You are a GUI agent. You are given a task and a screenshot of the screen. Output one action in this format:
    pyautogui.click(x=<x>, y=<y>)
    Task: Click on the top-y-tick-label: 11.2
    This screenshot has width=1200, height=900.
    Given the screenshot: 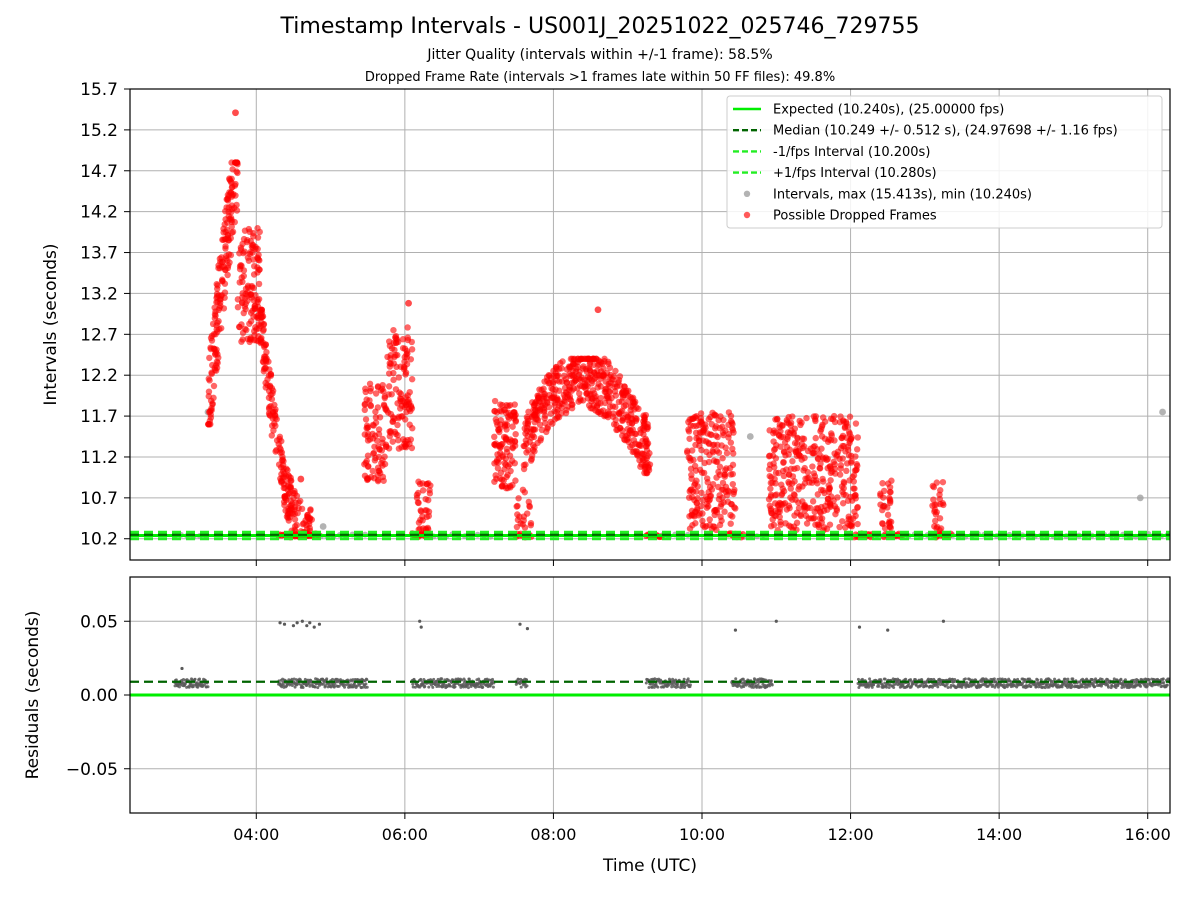 What is the action you would take?
    pyautogui.click(x=99, y=458)
    